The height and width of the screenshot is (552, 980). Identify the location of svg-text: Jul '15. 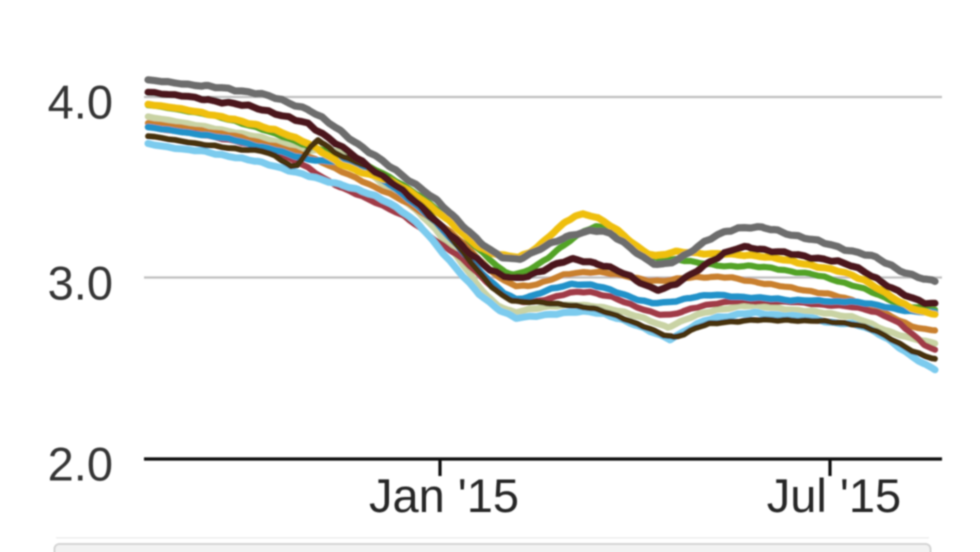
(834, 495).